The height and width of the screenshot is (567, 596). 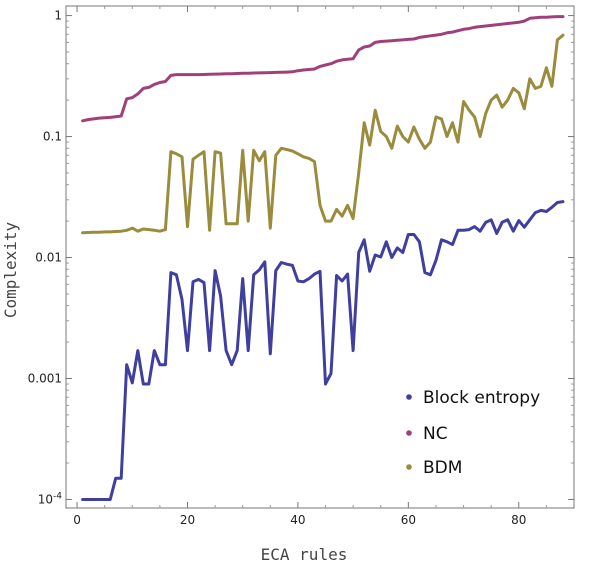 I want to click on y-tick-label: 0.1, so click(x=52, y=137).